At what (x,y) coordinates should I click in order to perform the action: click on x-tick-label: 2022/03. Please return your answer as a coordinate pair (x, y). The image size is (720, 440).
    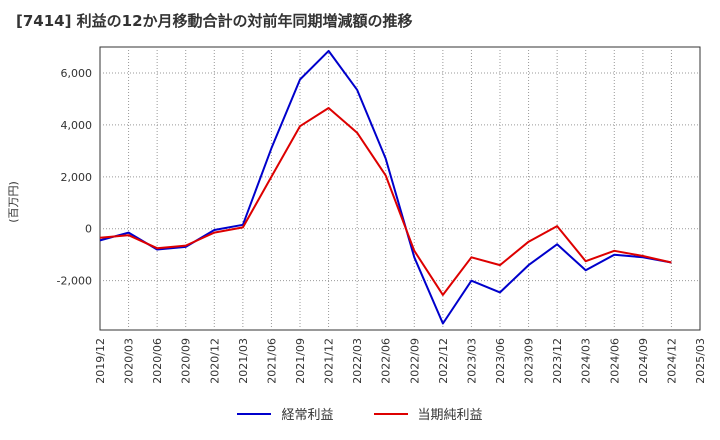
    Looking at the image, I should click on (357, 361).